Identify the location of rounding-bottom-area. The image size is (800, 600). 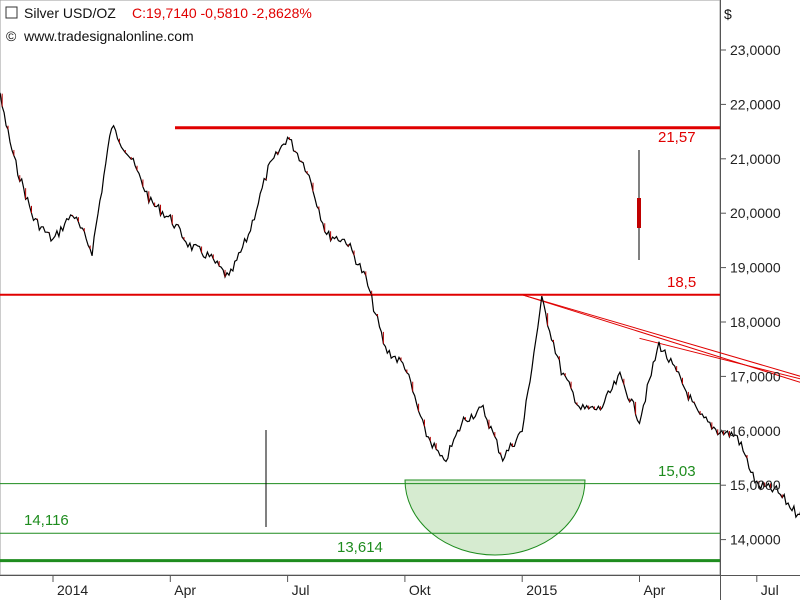
(495, 517).